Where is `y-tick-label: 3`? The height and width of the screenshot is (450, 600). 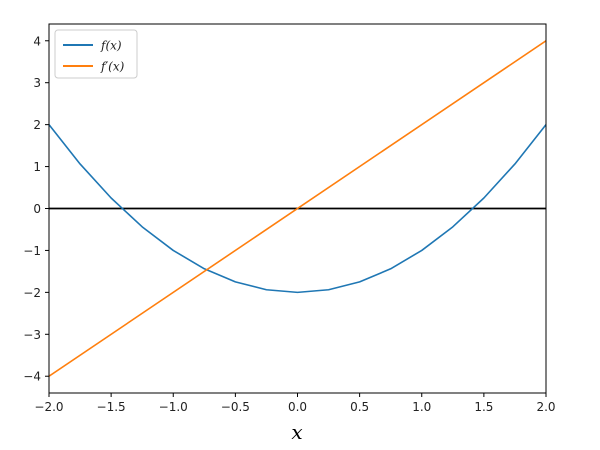
y-tick-label: 3 is located at coordinates (37, 83).